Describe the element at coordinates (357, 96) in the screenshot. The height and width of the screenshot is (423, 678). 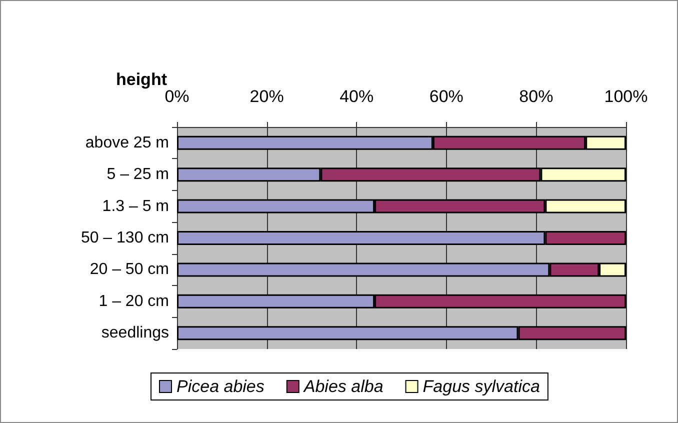
I see `x-tick-label: 40%` at that location.